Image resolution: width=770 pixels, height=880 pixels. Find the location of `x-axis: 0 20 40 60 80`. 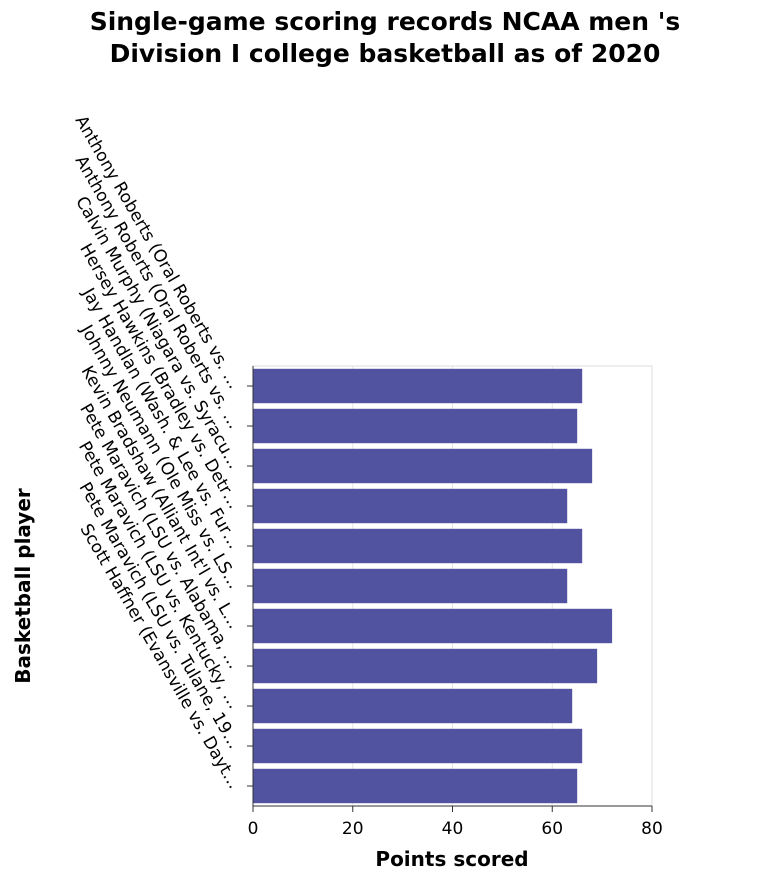

x-axis: 0 20 40 60 80 is located at coordinates (455, 822).